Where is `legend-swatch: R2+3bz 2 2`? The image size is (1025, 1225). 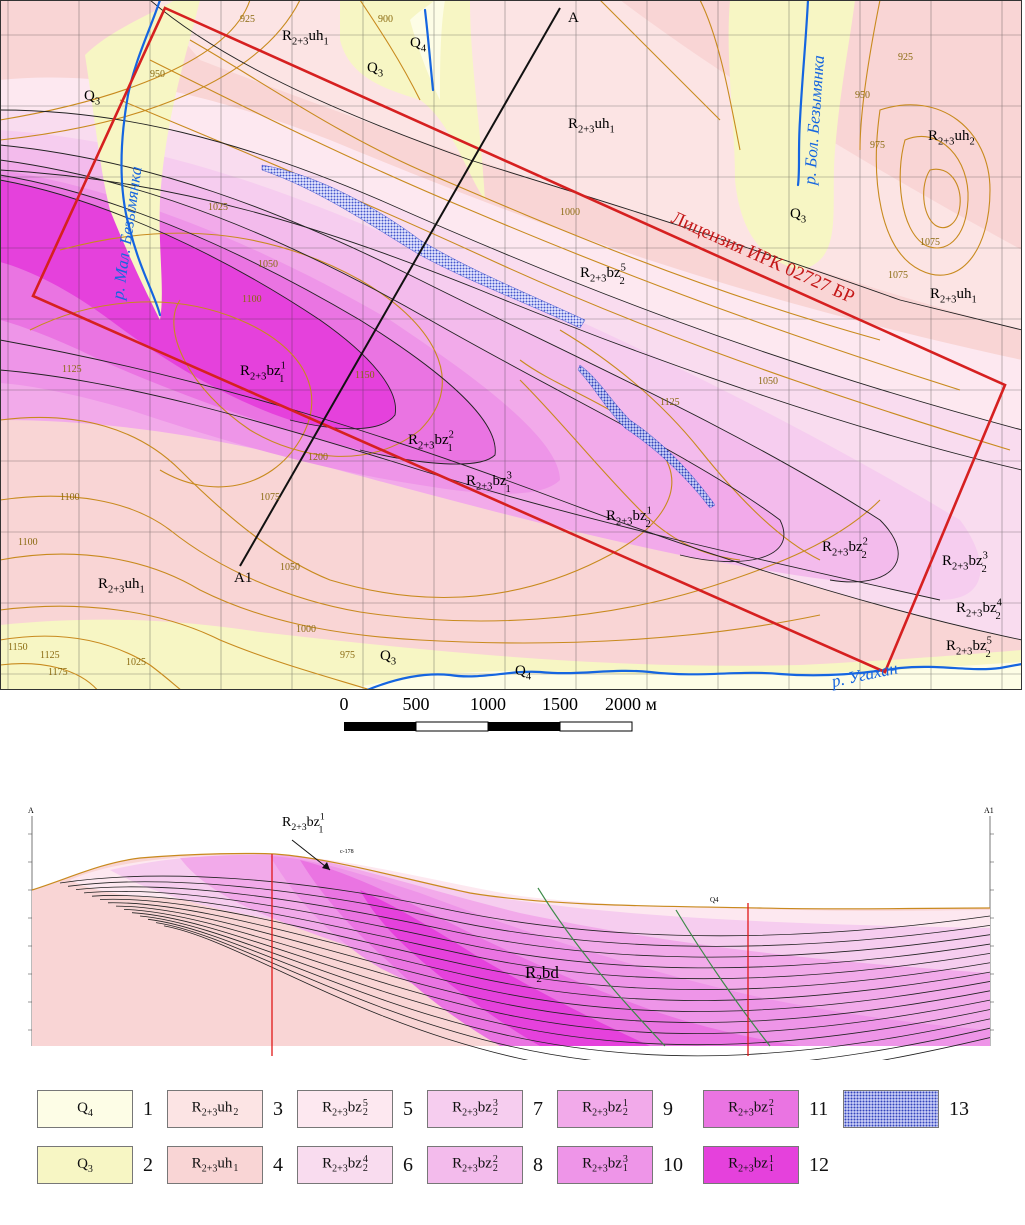
legend-swatch: R2+3bz 2 2 is located at coordinates (475, 1165).